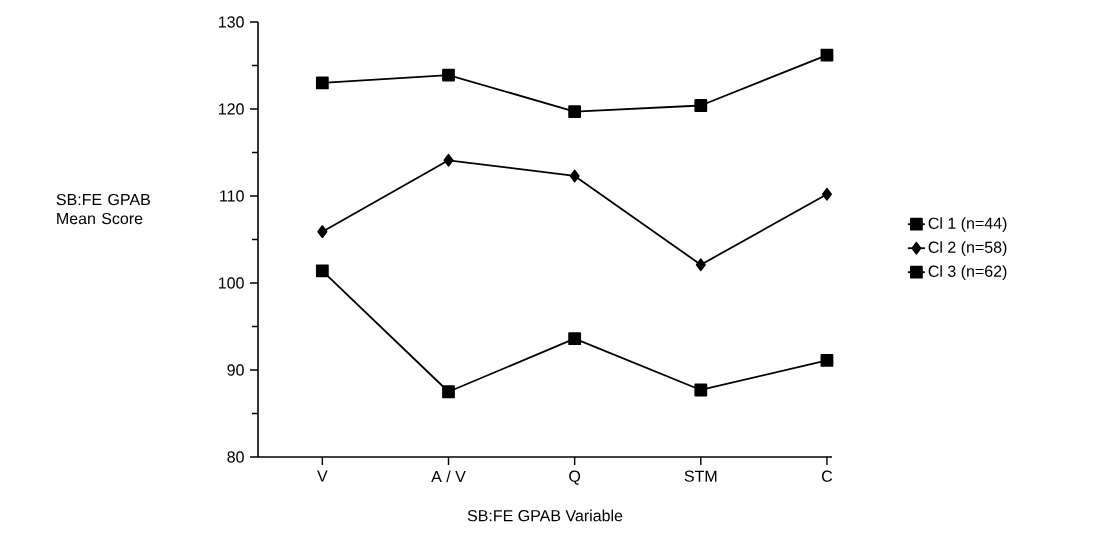 The image size is (1110, 548). I want to click on legend-label: Cl 2 (n=58), so click(967, 249).